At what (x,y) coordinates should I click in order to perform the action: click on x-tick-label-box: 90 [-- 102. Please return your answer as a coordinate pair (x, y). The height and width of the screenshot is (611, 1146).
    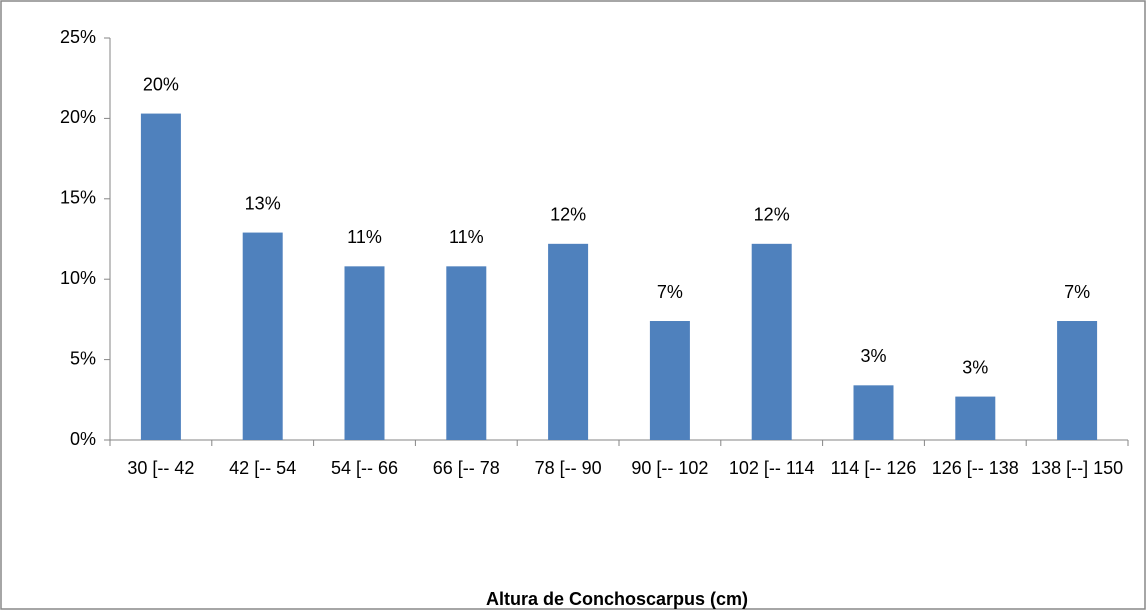
    Looking at the image, I should click on (670, 468).